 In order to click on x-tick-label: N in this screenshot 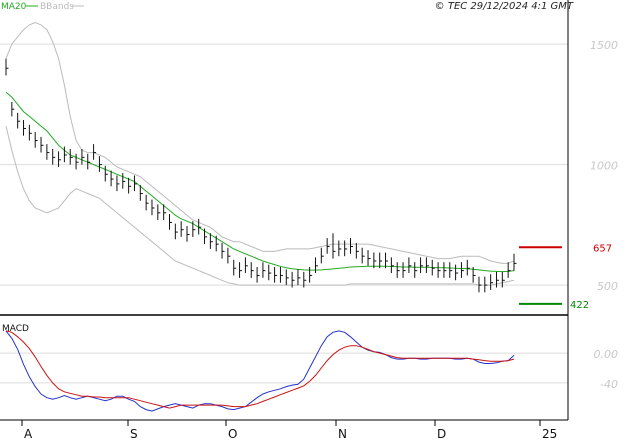, I will do `click(342, 433)`.